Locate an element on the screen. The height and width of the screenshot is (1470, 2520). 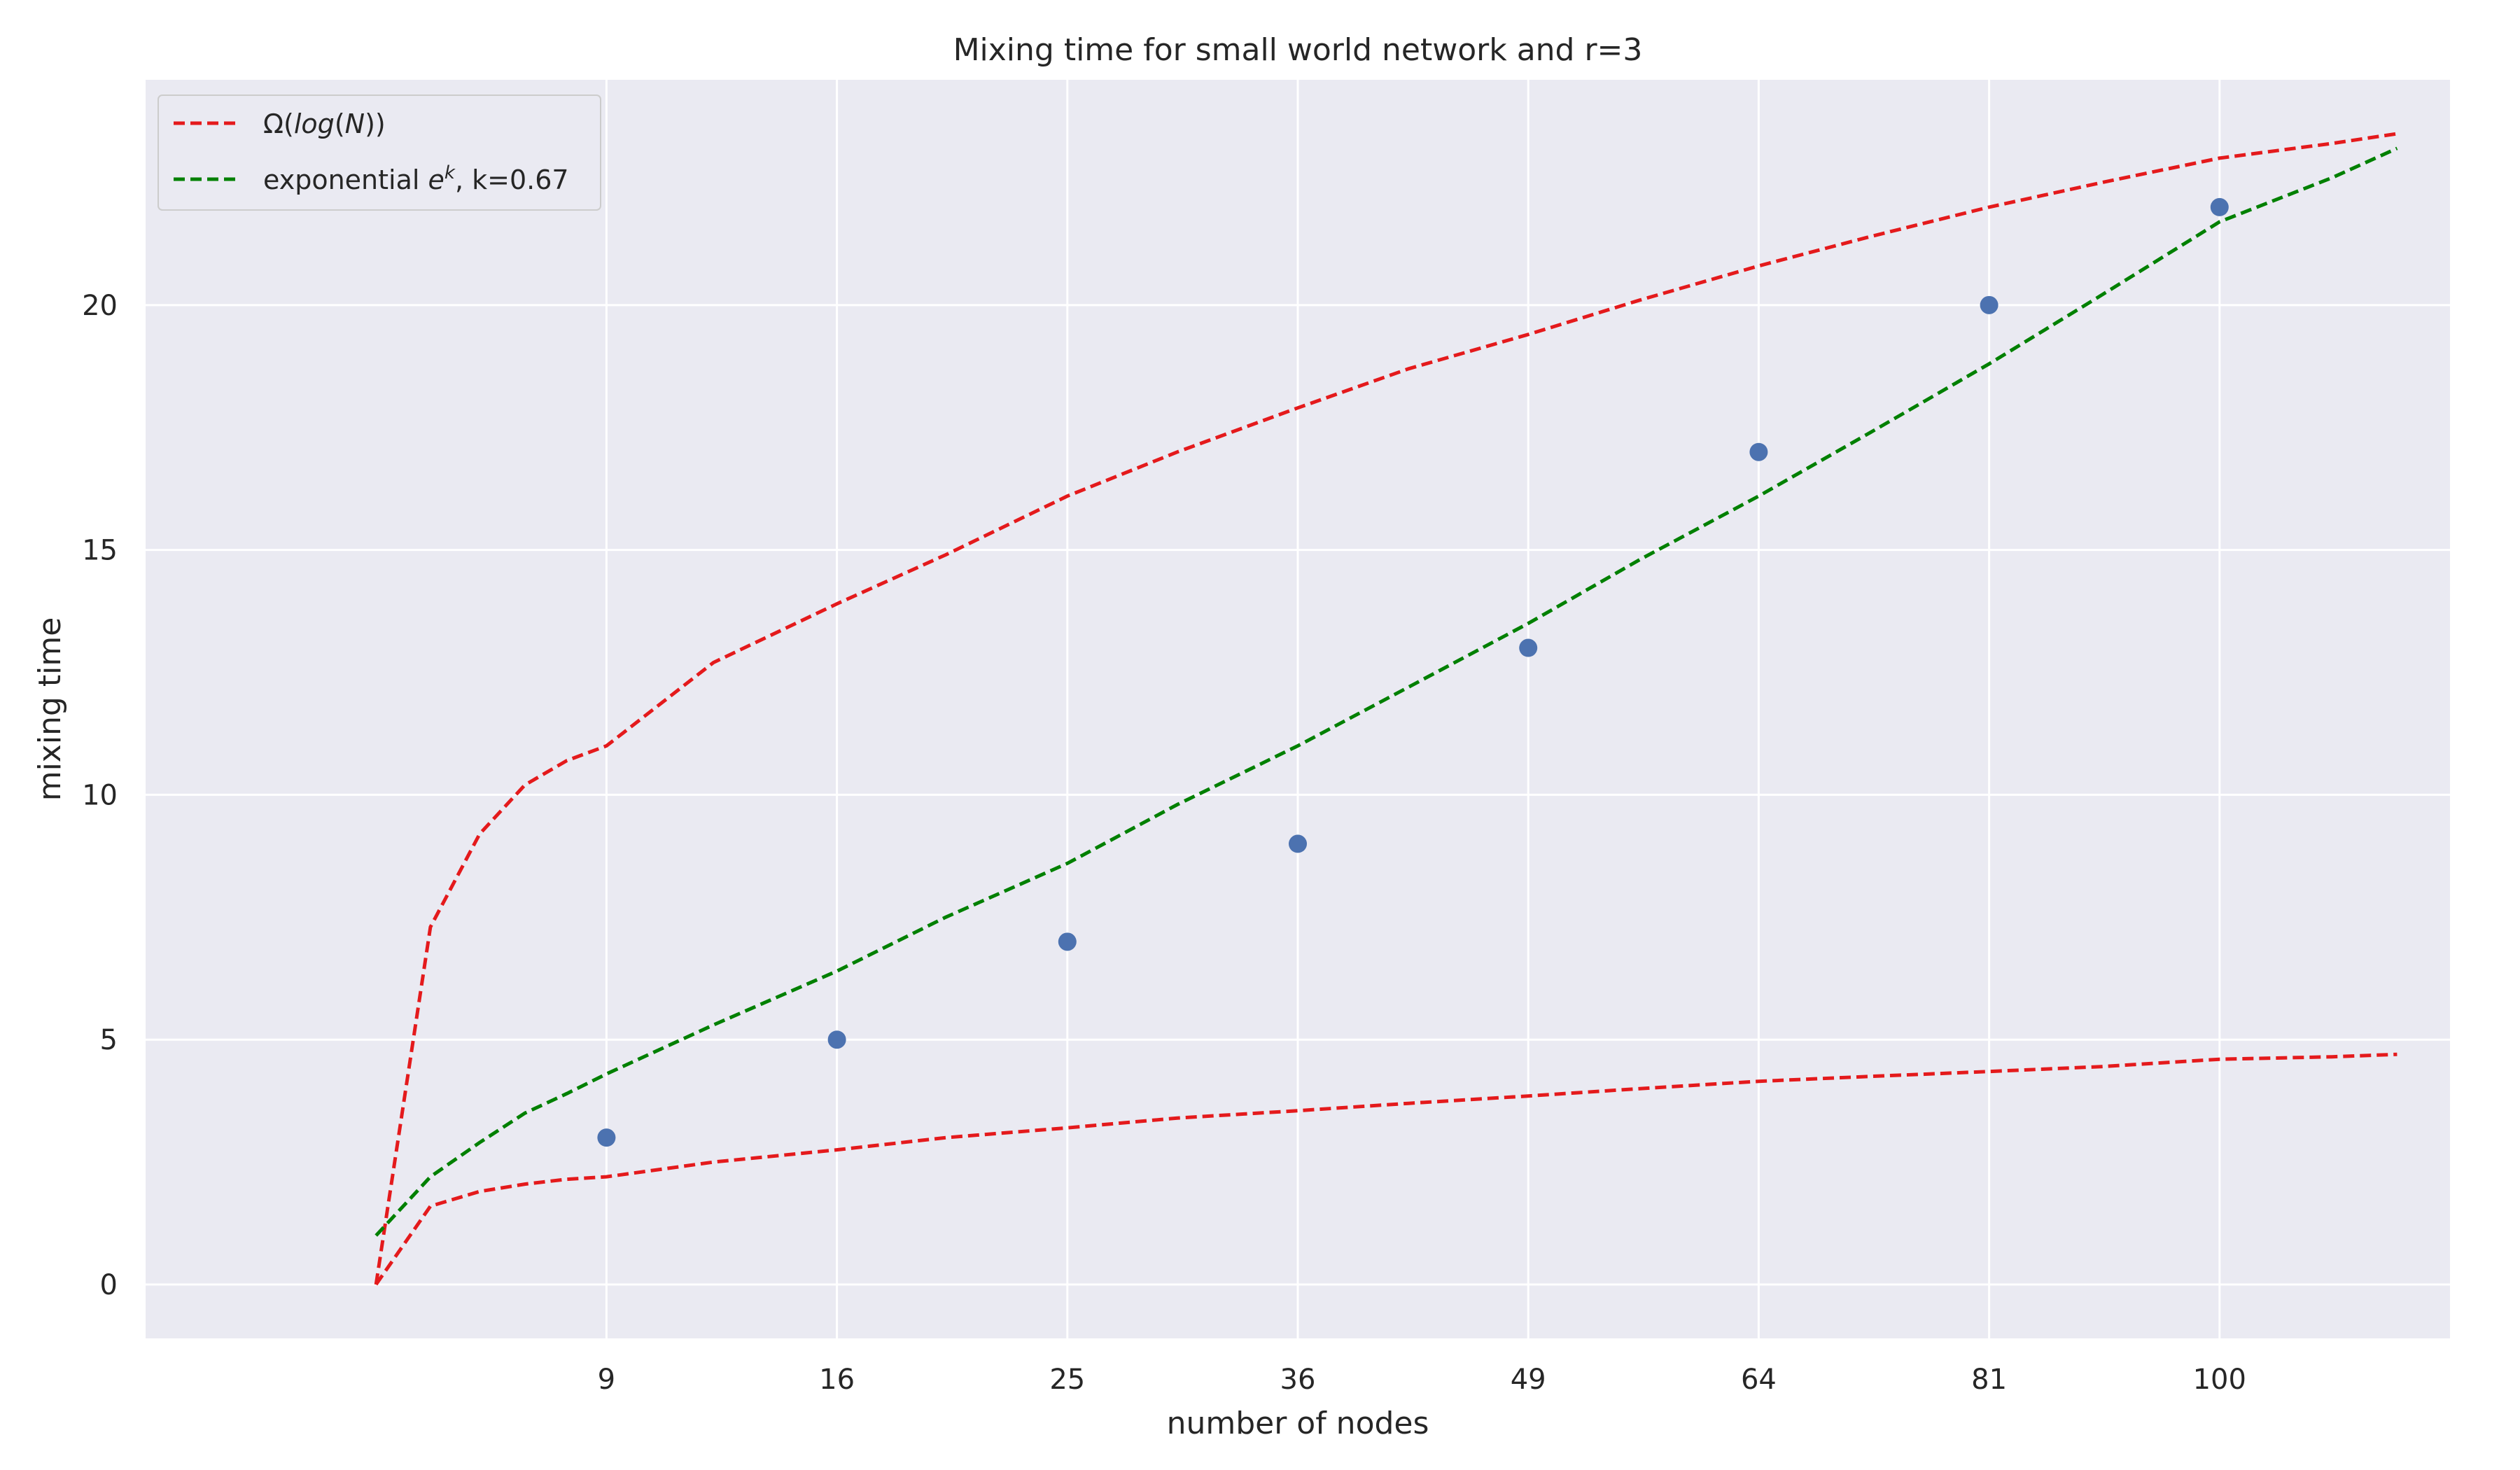
x-tick-label: 100 is located at coordinates (2219, 1380).